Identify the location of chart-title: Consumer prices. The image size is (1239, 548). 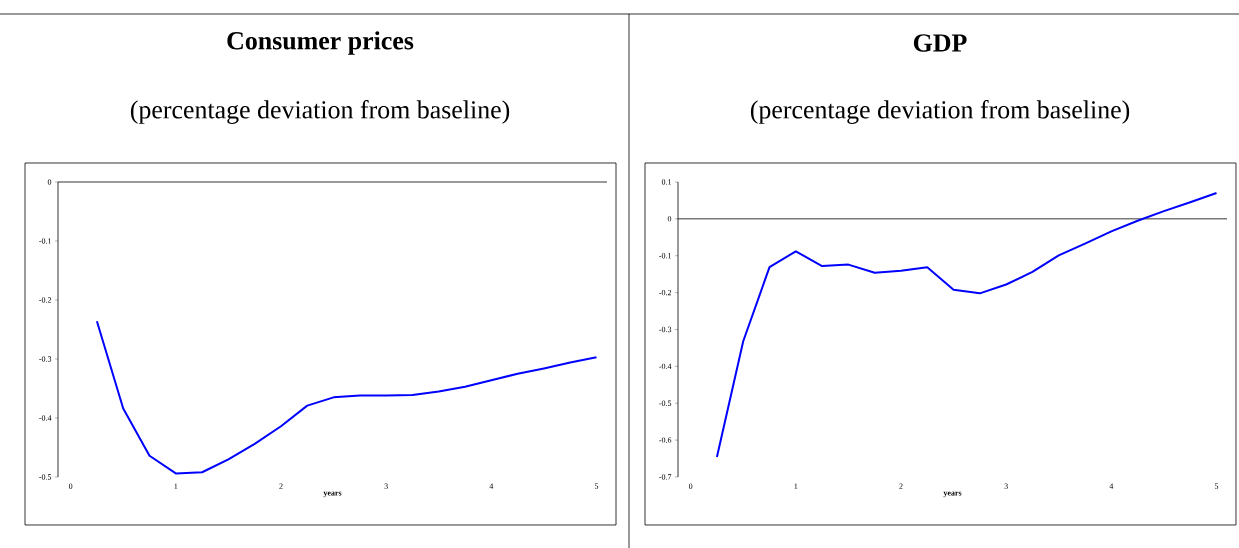
(320, 43).